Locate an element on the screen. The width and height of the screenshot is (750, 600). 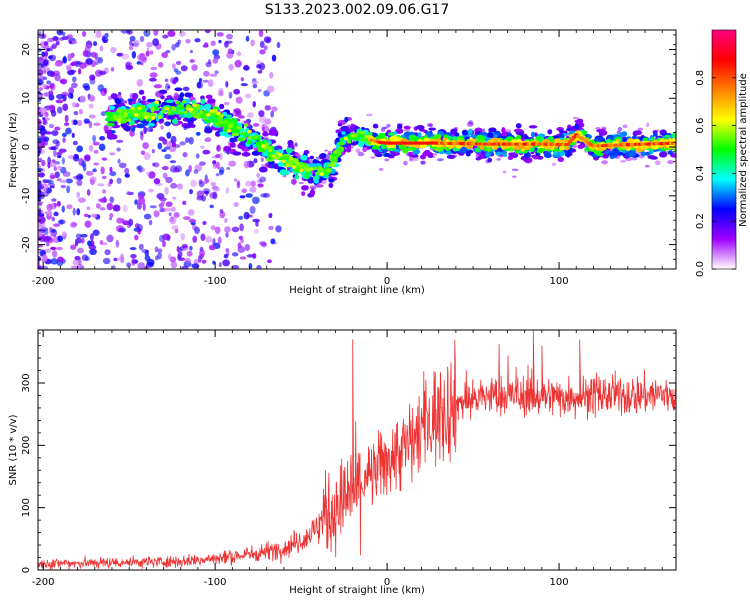
x-tick-label: 0 is located at coordinates (387, 582).